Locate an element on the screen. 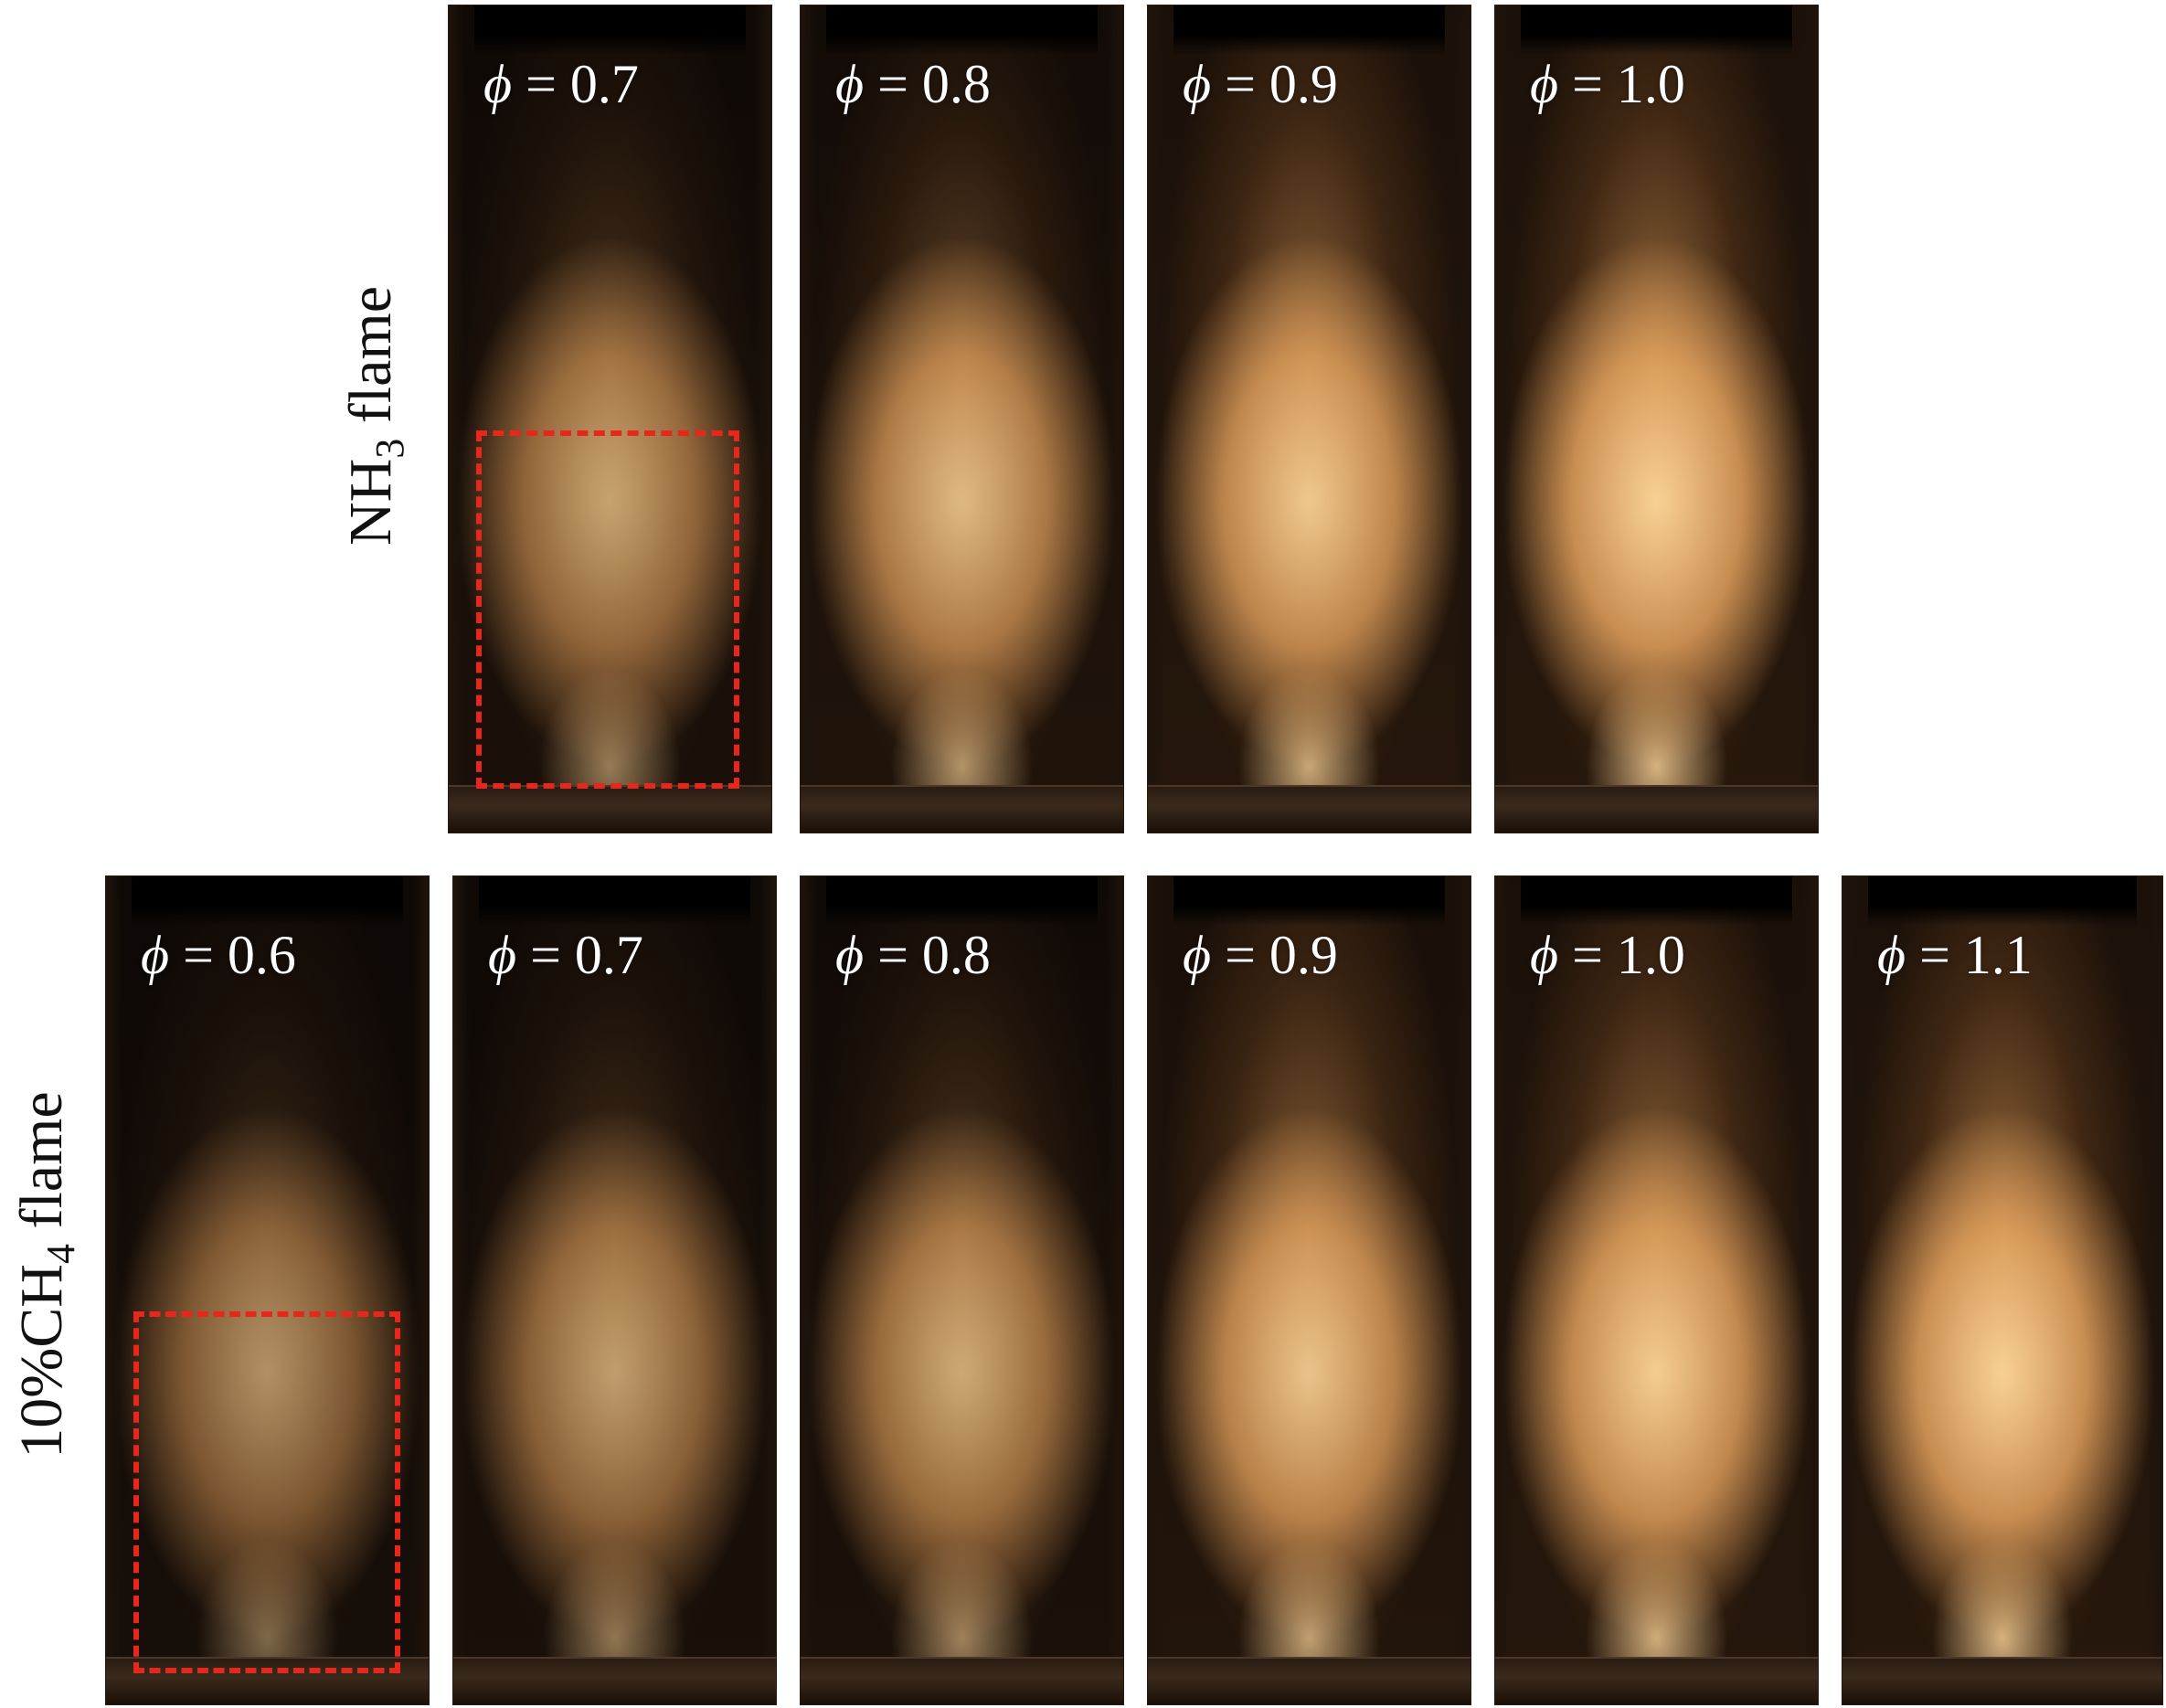 This screenshot has width=2166, height=1708. flame-panel: ϕ = 1.1 is located at coordinates (2002, 1290).